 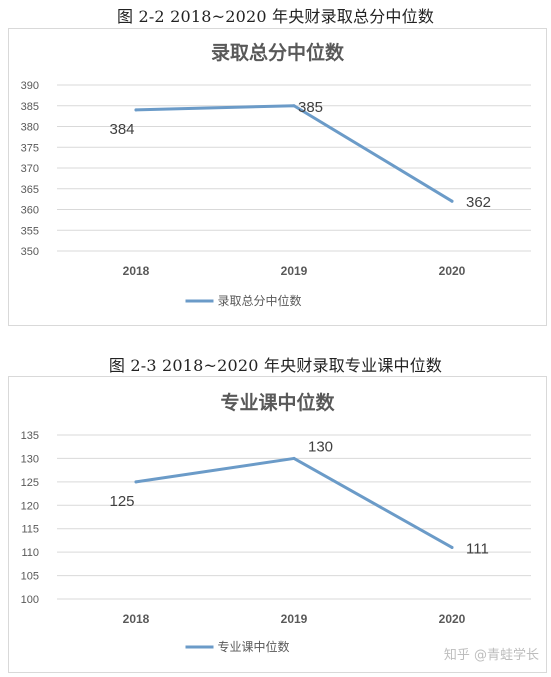 What do you see at coordinates (30, 577) in the screenshot?
I see `y-tick-label: 105` at bounding box center [30, 577].